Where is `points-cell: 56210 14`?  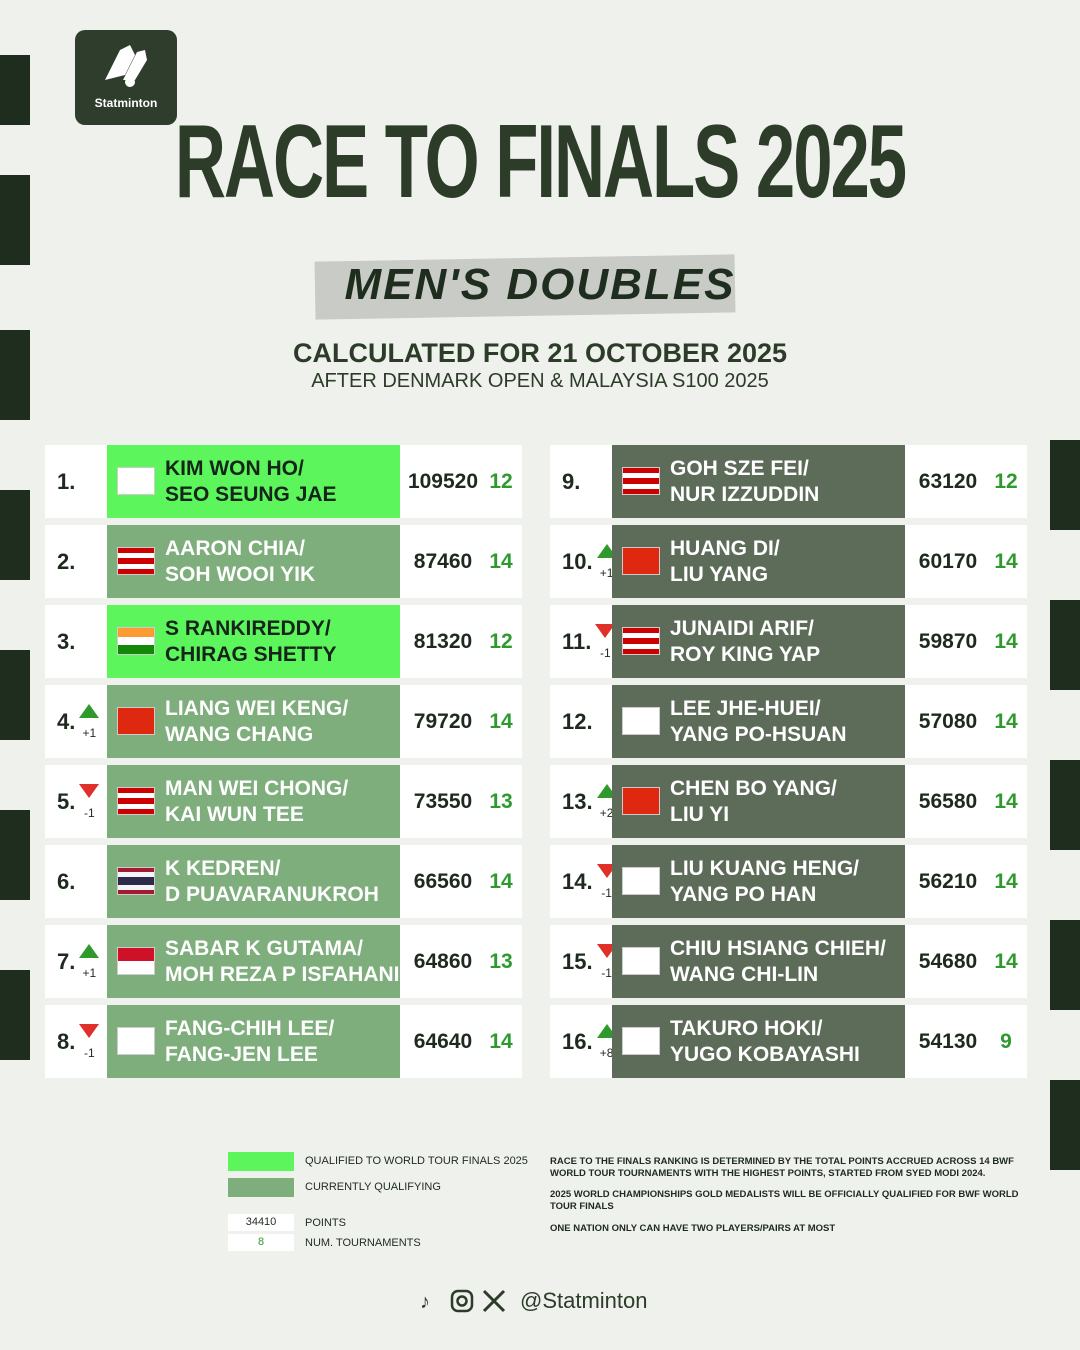
points-cell: 56210 14 is located at coordinates (966, 881).